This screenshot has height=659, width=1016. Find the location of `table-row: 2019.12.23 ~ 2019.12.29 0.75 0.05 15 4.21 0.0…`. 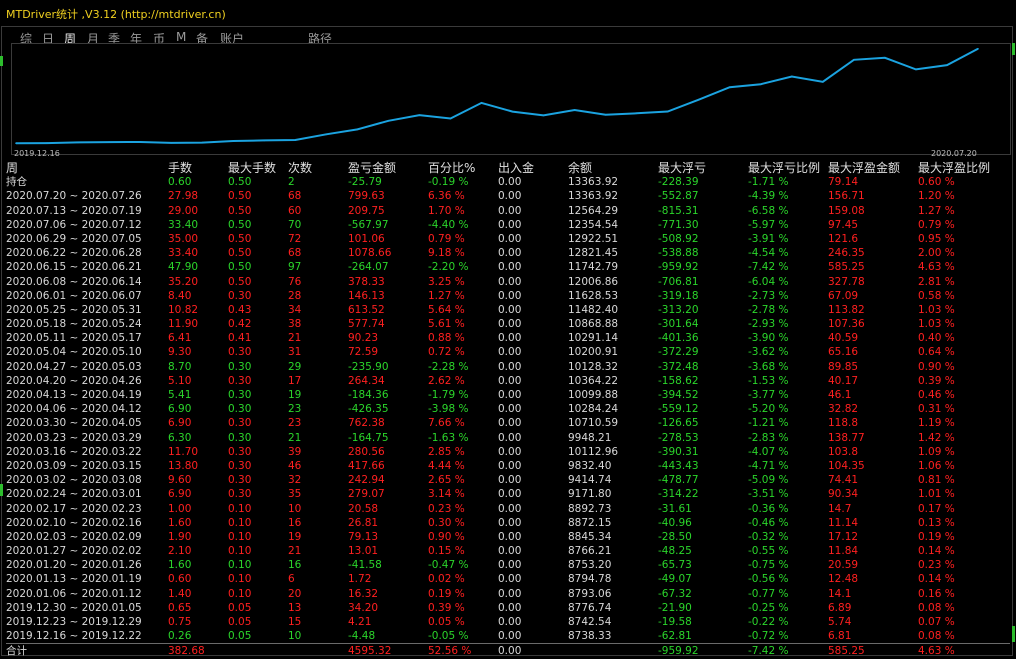

table-row: 2019.12.23 ~ 2019.12.29 0.75 0.05 15 4.21 0.0… is located at coordinates (508, 622).